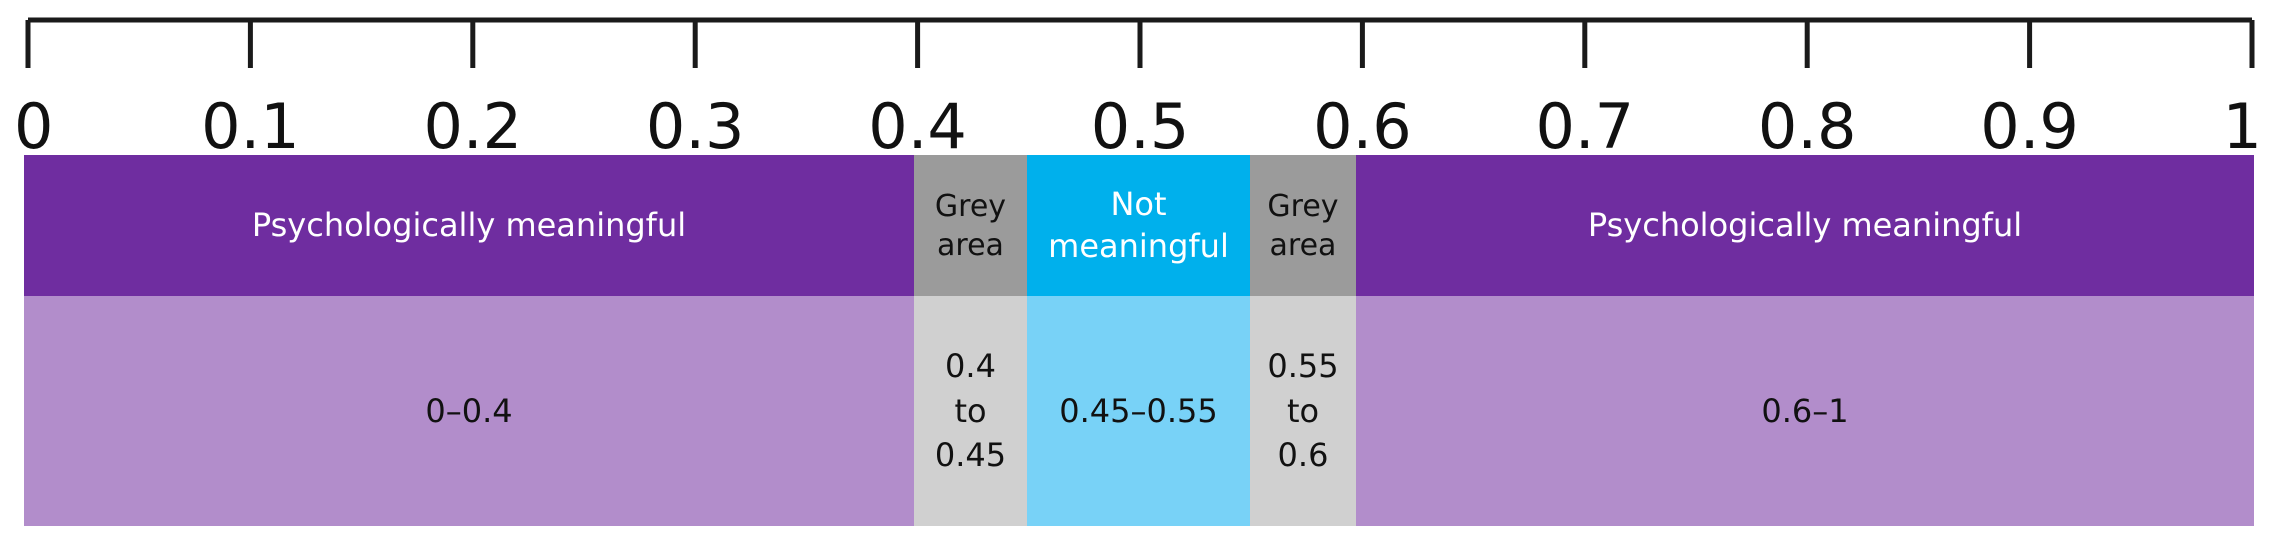  I want to click on grey-area-range-left: 0.4 to 0.45, so click(970, 411).